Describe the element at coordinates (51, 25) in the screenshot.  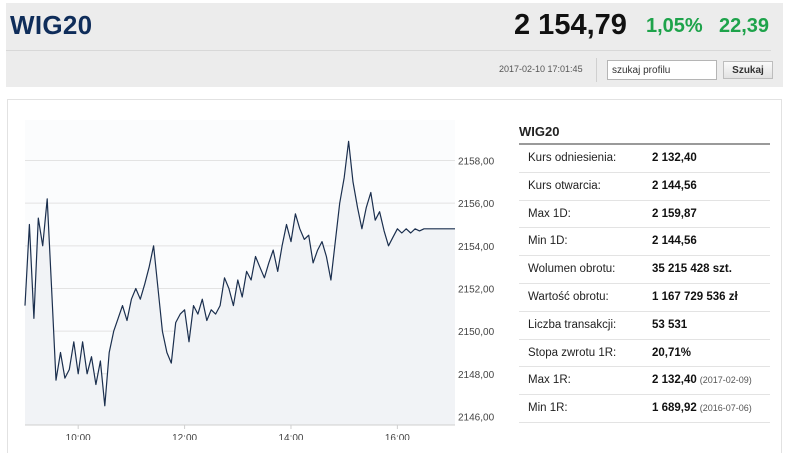
I see `page-title: WIG20` at that location.